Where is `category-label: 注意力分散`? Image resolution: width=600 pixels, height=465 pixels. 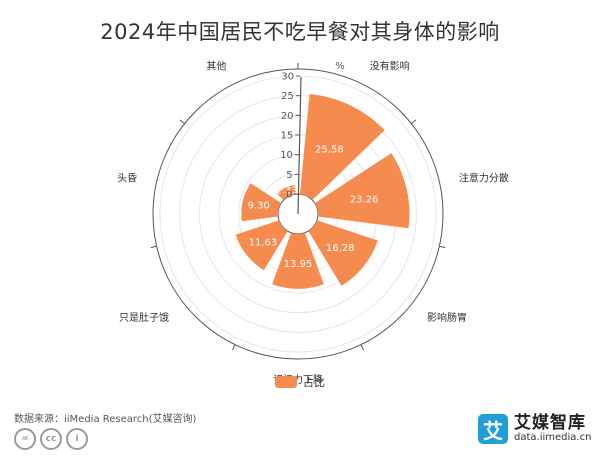
category-label: 注意力分散 is located at coordinates (484, 177).